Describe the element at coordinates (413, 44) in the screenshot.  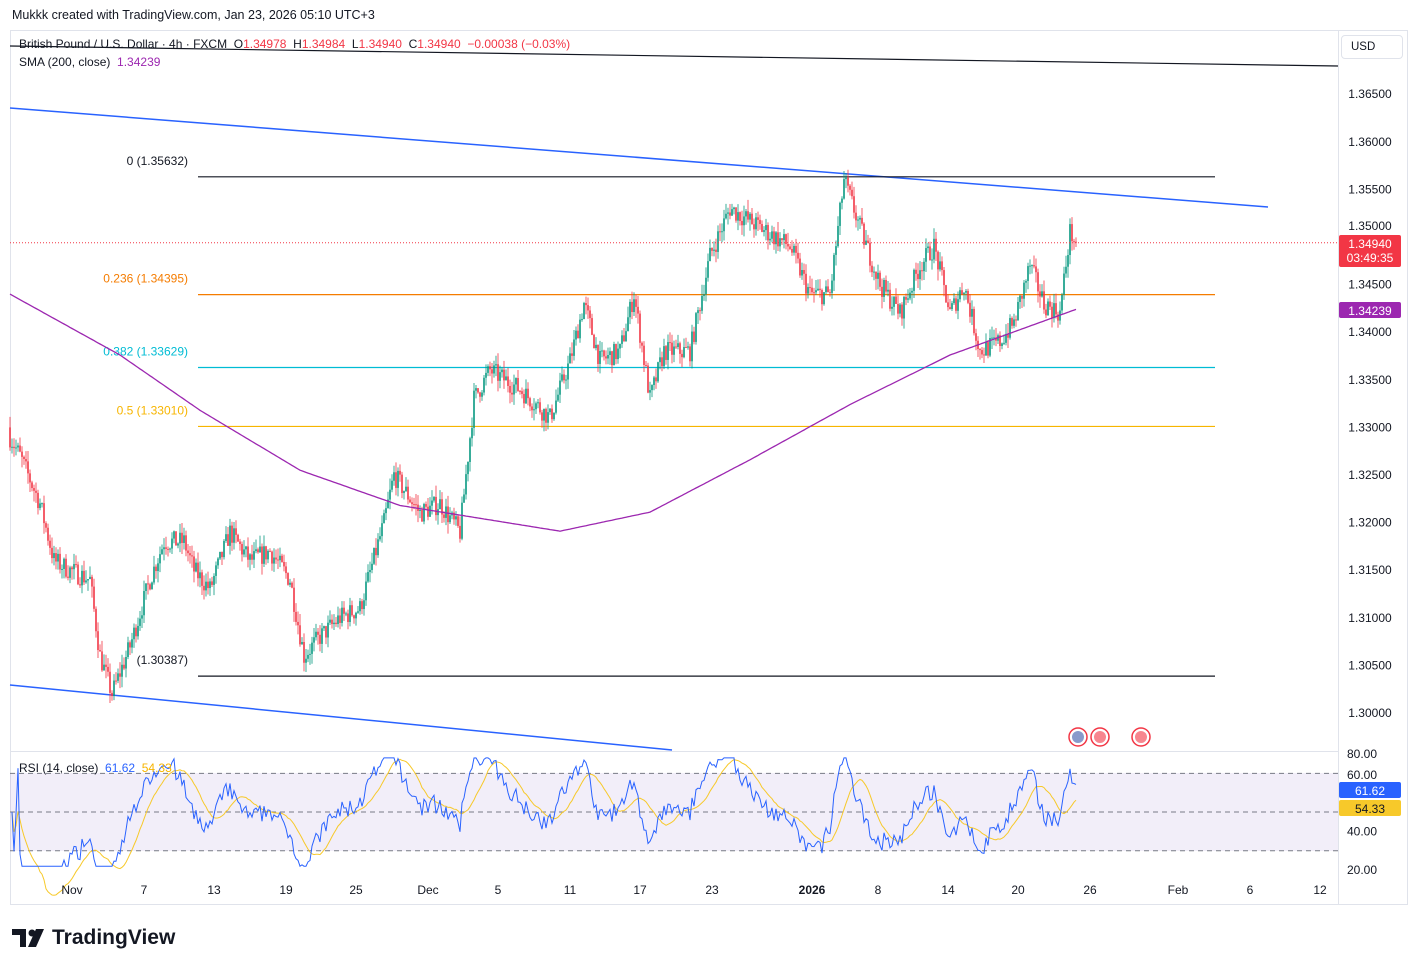
I see `close-label: C` at that location.